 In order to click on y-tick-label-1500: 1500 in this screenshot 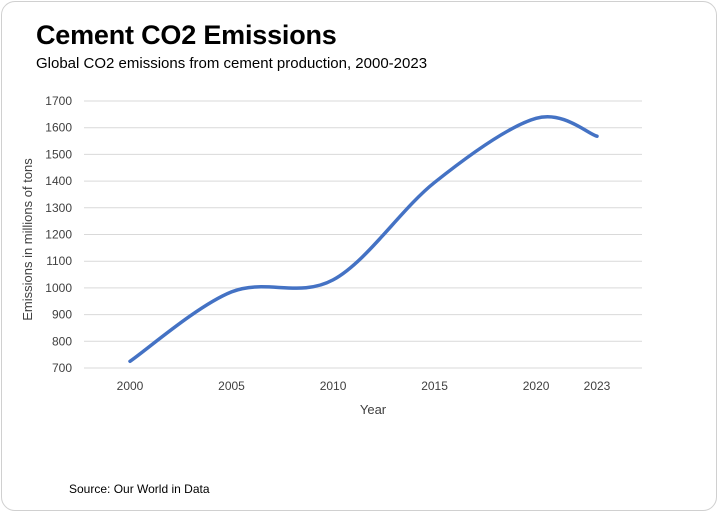, I will do `click(58, 154)`.